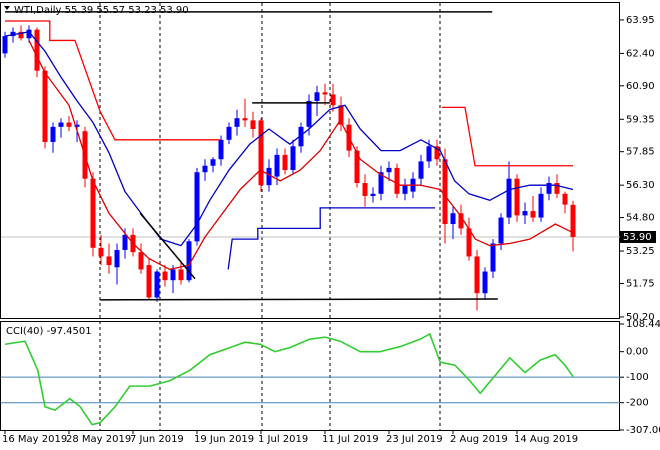  I want to click on x-tick-label: 1 Jul 2019, so click(283, 439).